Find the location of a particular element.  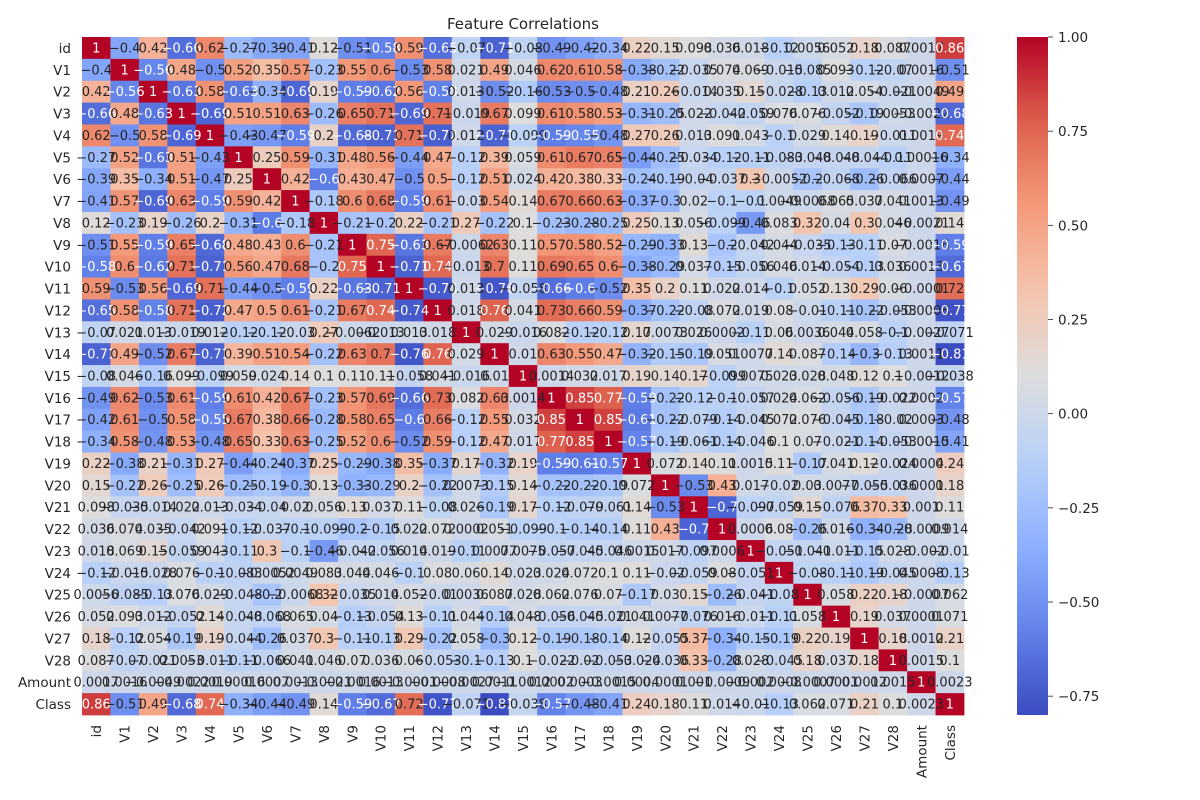

cell-annotation-Amount-V28: 0.0015 is located at coordinates (893, 683).